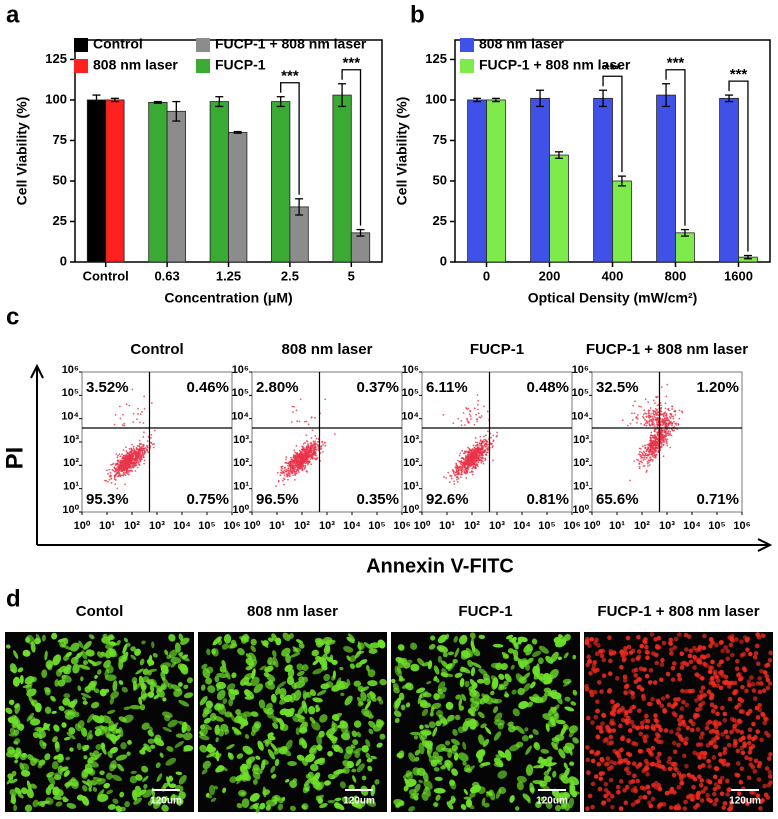  What do you see at coordinates (132, 526) in the screenshot?
I see `x-tick-label: 10²` at bounding box center [132, 526].